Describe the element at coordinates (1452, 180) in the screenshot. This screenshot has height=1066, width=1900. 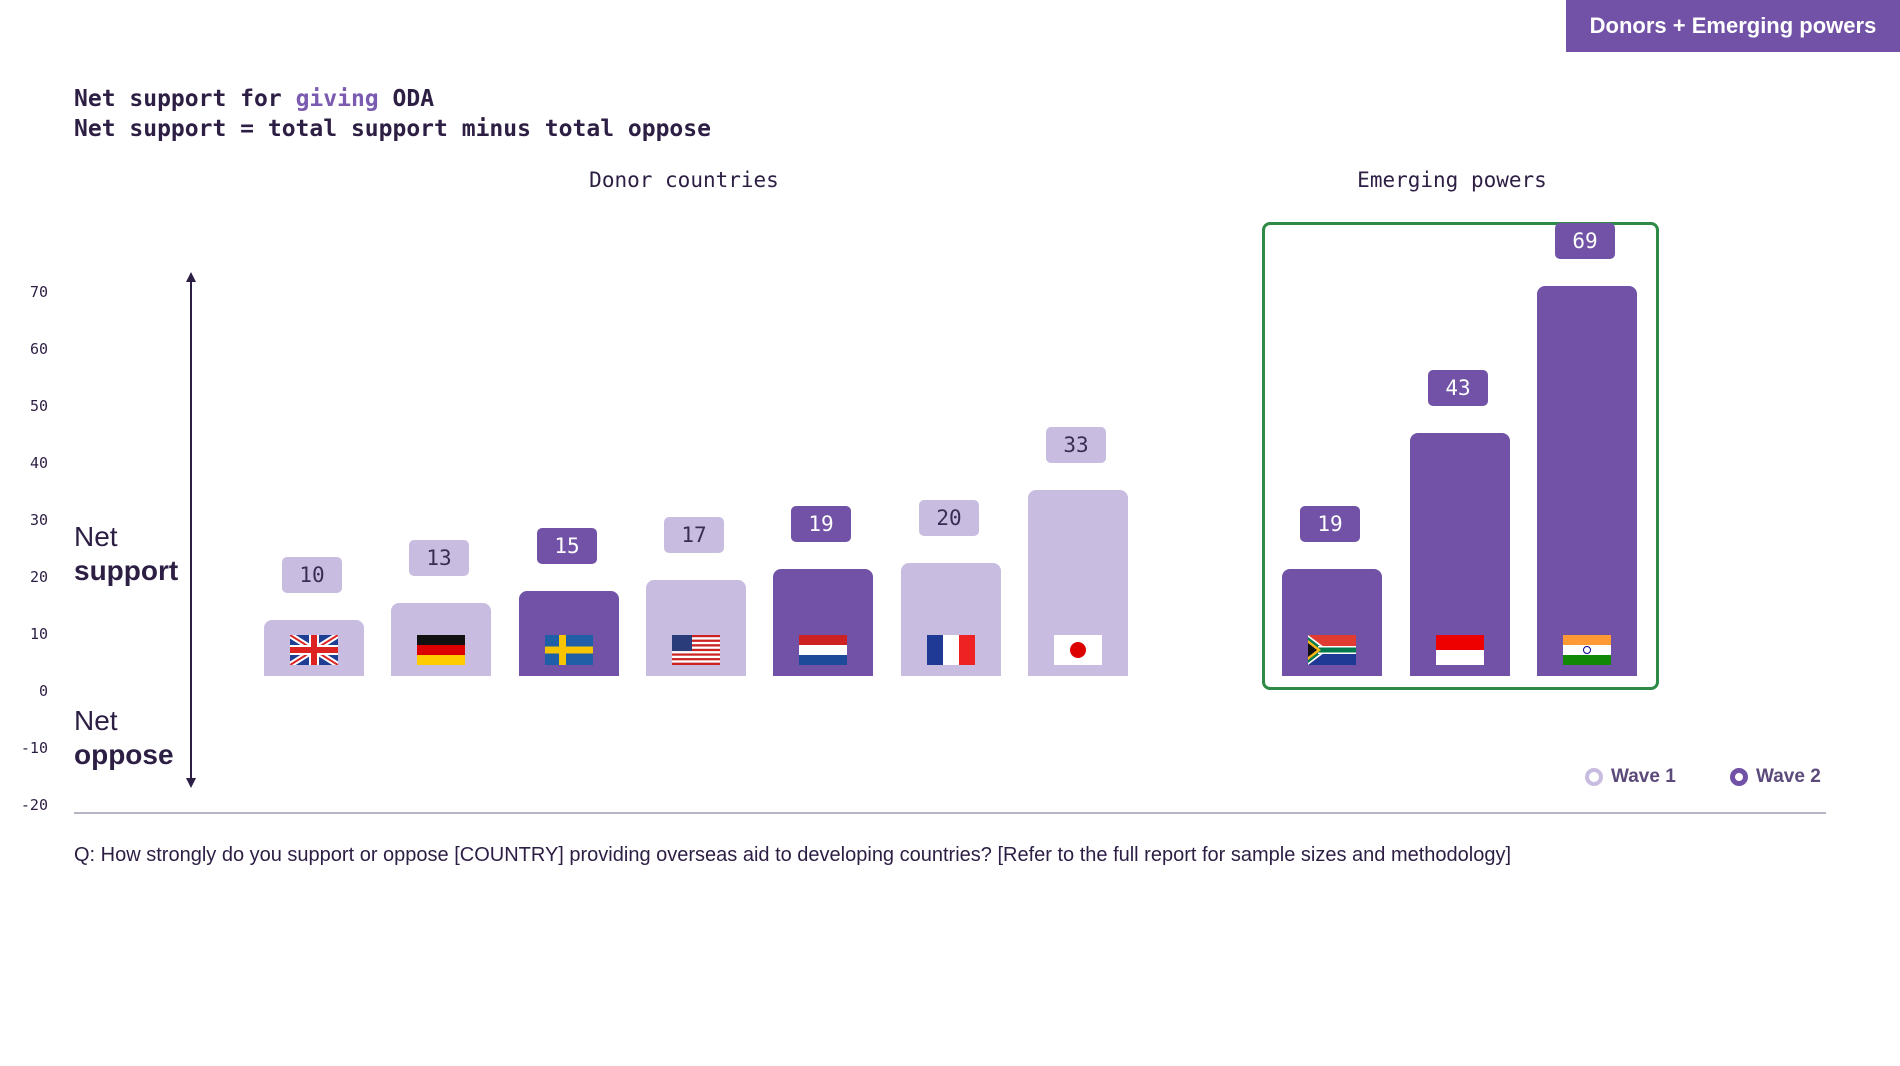
I see `group-label-emerging: Emerging powers` at that location.